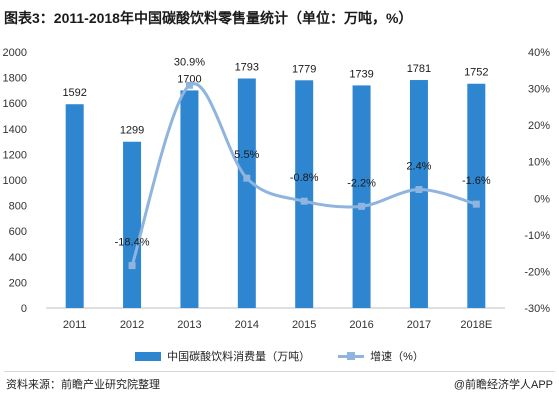 This screenshot has height=401, width=559. What do you see at coordinates (539, 53) in the screenshot?
I see `y-right-tick-label: 40%` at bounding box center [539, 53].